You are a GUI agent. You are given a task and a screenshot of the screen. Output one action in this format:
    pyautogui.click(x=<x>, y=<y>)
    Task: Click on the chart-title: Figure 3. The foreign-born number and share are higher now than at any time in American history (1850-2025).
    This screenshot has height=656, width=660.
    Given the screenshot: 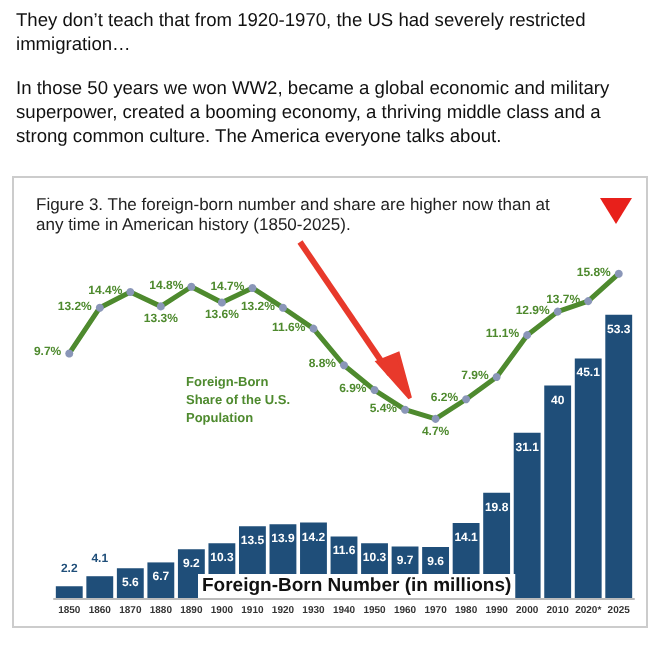 What is the action you would take?
    pyautogui.click(x=295, y=214)
    